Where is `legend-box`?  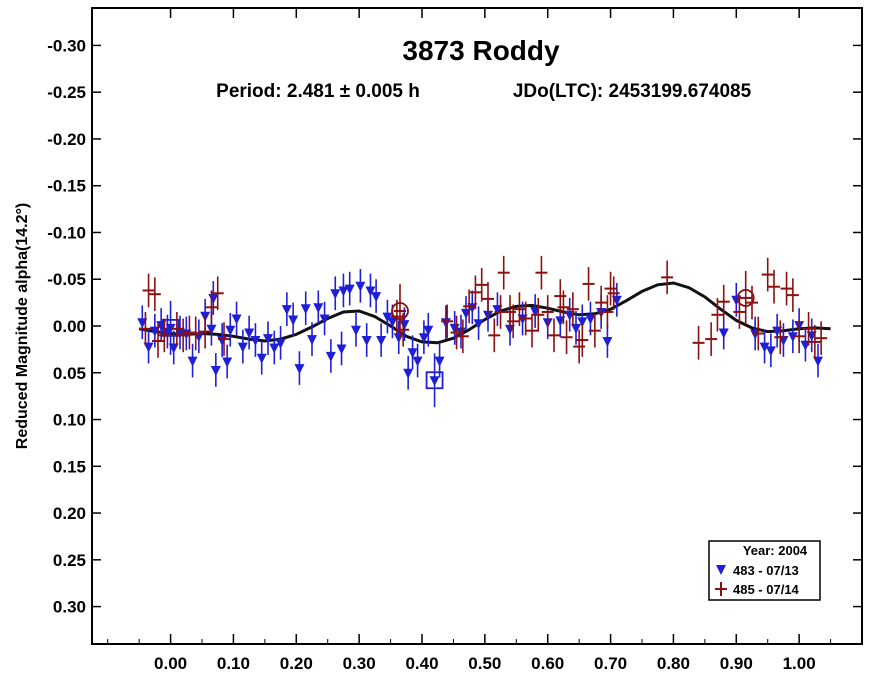
legend-box is located at coordinates (764, 570).